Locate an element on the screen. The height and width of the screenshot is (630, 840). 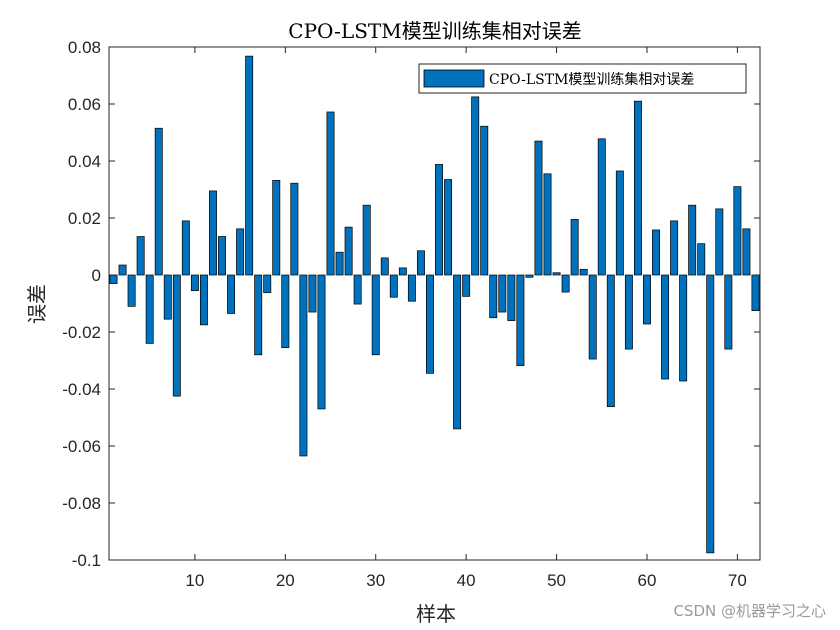
y-tick-label: -0.1 is located at coordinates (86, 560).